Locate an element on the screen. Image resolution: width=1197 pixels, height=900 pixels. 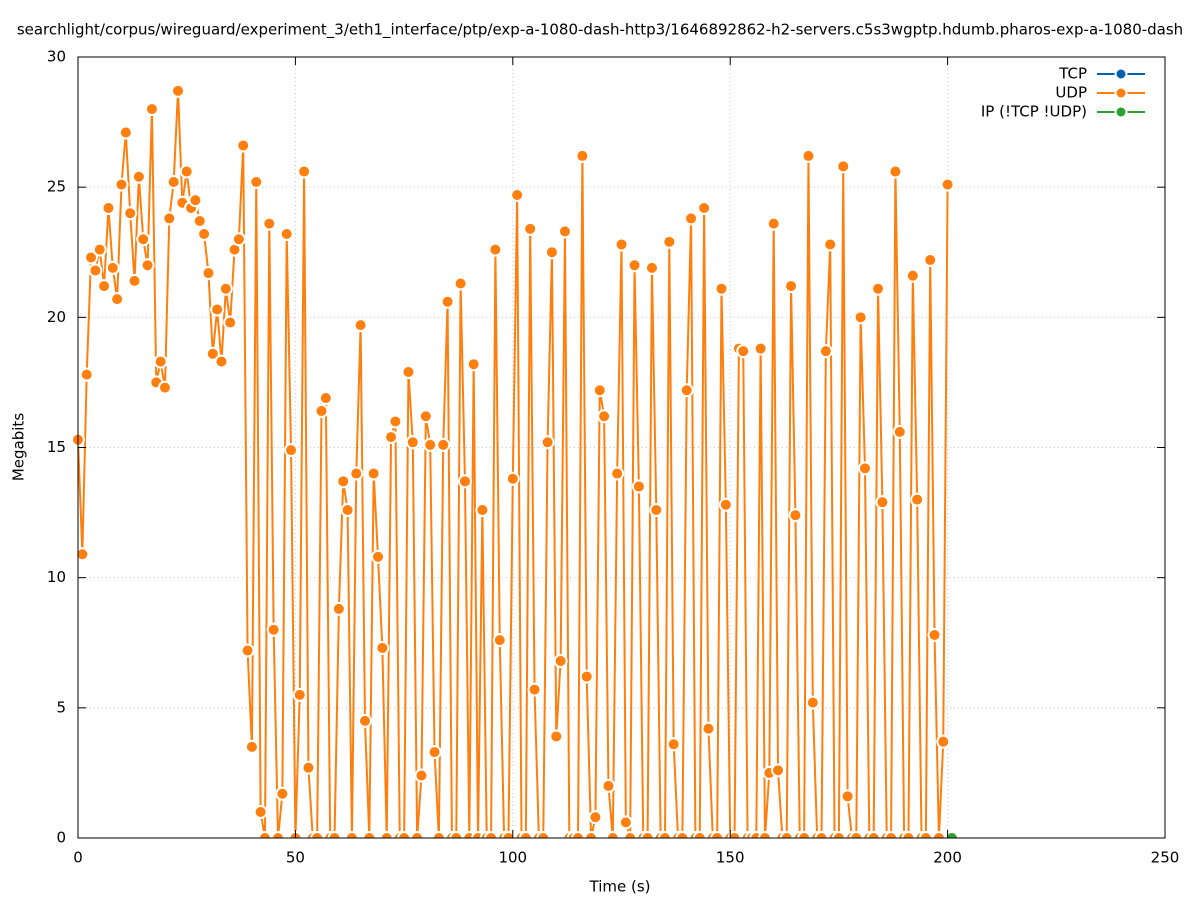
y-tick-label: 0 is located at coordinates (61, 838).